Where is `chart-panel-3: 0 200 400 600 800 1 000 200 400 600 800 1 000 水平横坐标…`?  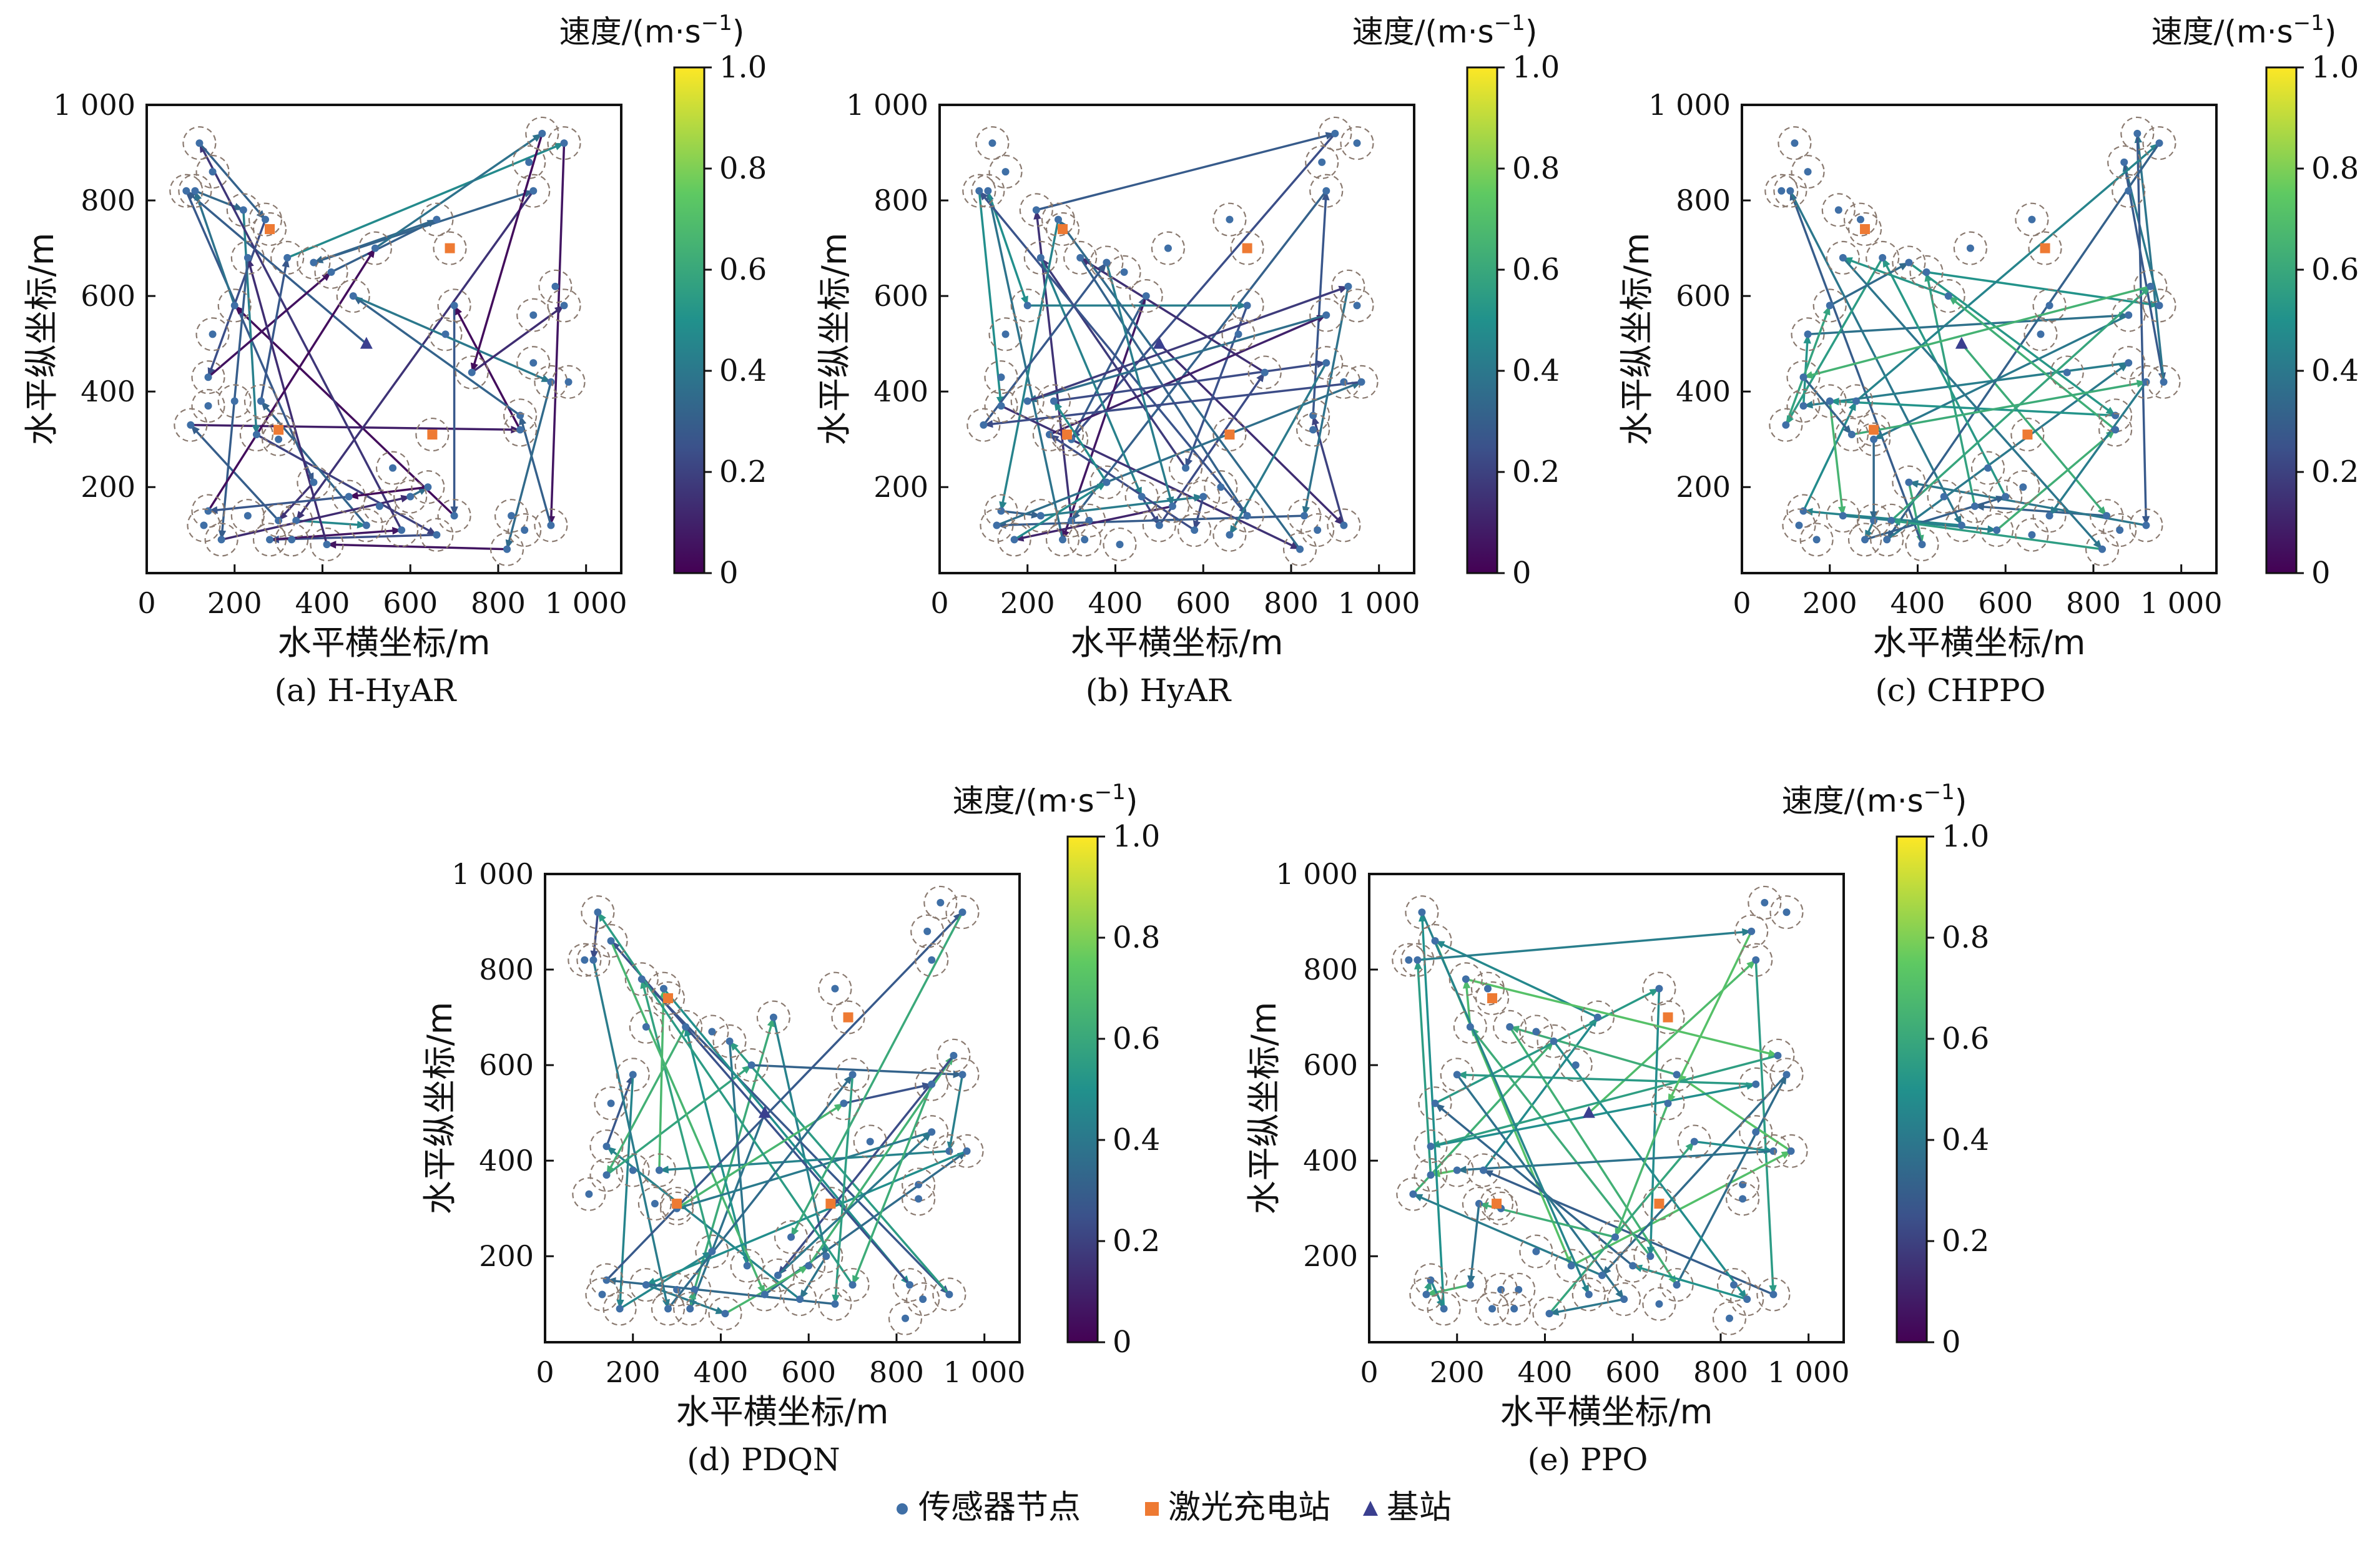
chart-panel-3: 0 200 400 600 800 1 000 200 400 600 800 1 000 水平横坐标… is located at coordinates (1988, 360).